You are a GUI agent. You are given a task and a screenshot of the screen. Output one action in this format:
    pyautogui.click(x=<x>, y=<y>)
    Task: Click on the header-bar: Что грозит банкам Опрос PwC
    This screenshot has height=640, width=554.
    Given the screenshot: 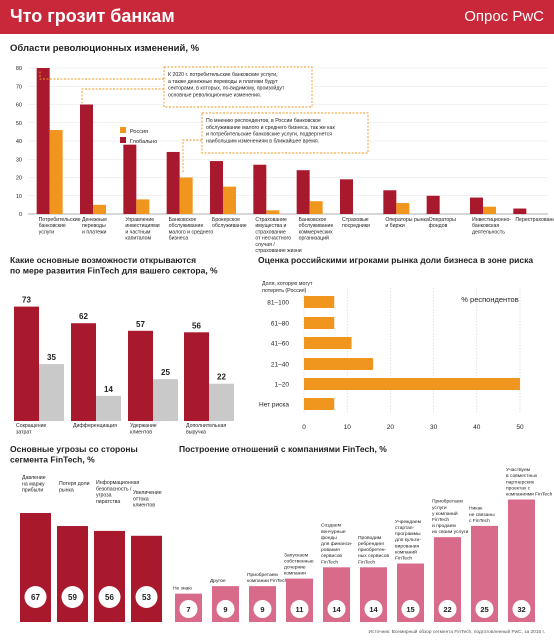 What is the action you would take?
    pyautogui.click(x=277, y=17)
    